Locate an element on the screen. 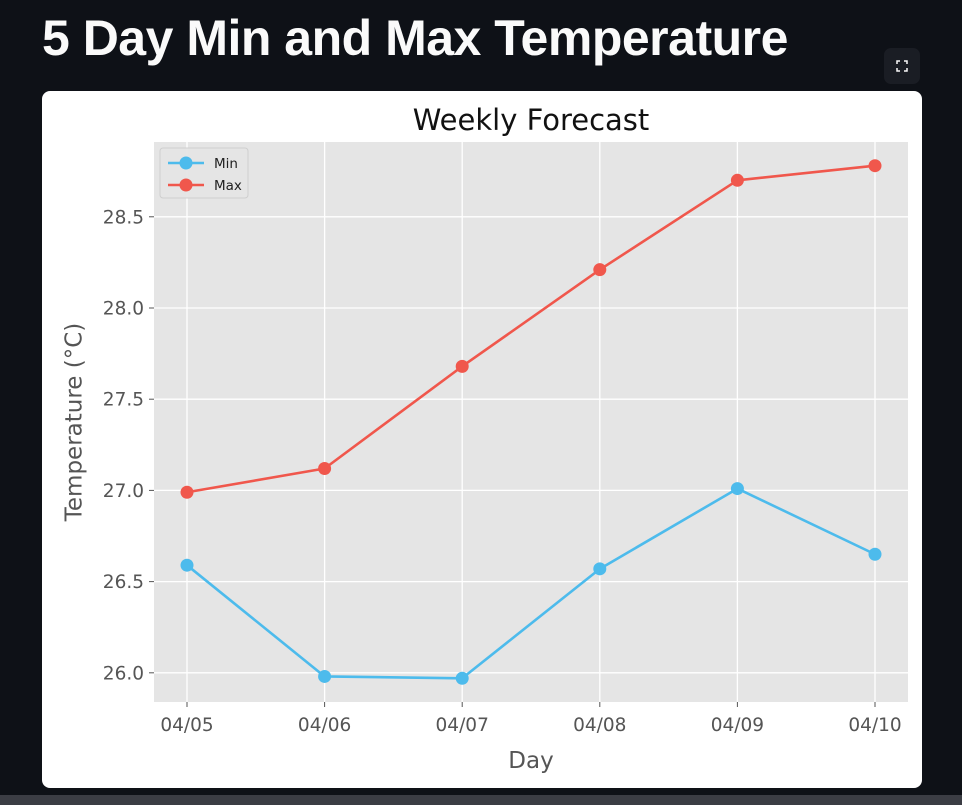 This screenshot has height=805, width=962. y-tick-label: 26.0 is located at coordinates (123, 673).